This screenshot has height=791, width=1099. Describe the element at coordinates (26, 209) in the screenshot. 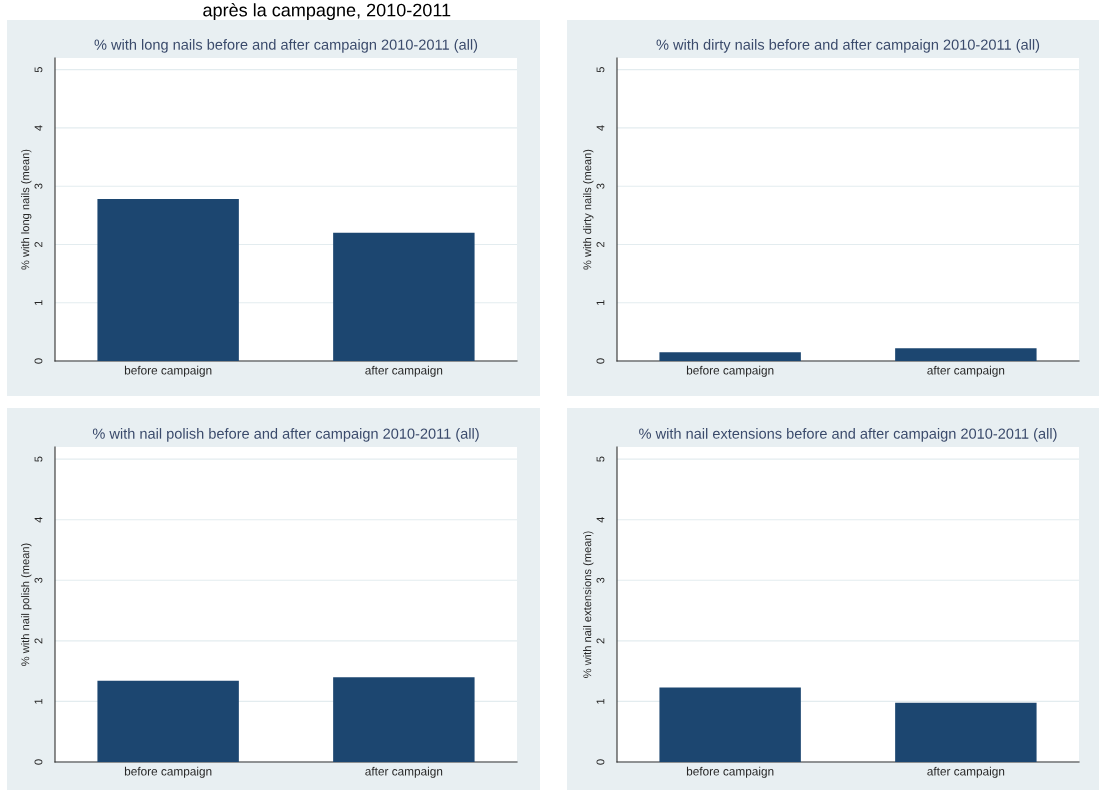

I see `y-axis-title: % with long nails (mean)` at that location.